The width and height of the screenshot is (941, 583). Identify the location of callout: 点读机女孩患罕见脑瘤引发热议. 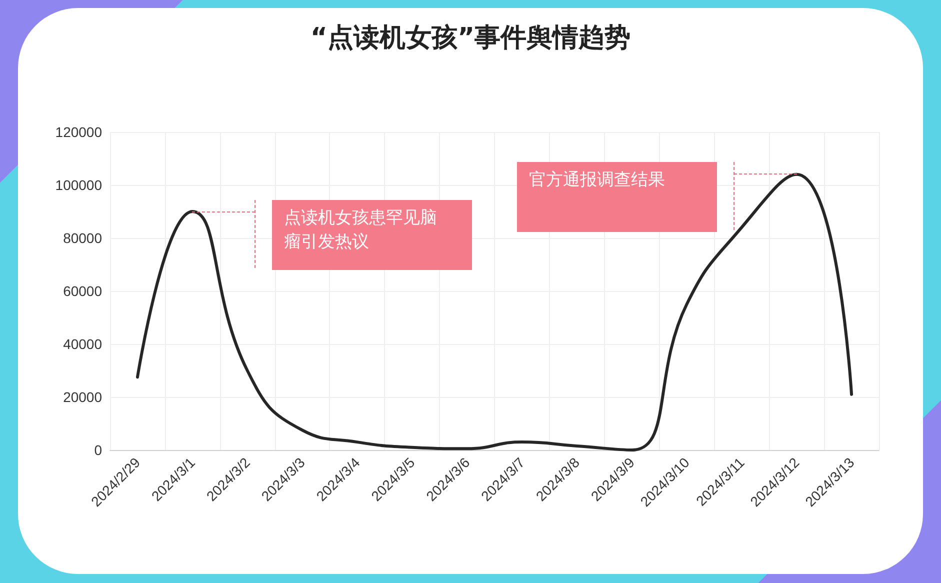
(332, 235).